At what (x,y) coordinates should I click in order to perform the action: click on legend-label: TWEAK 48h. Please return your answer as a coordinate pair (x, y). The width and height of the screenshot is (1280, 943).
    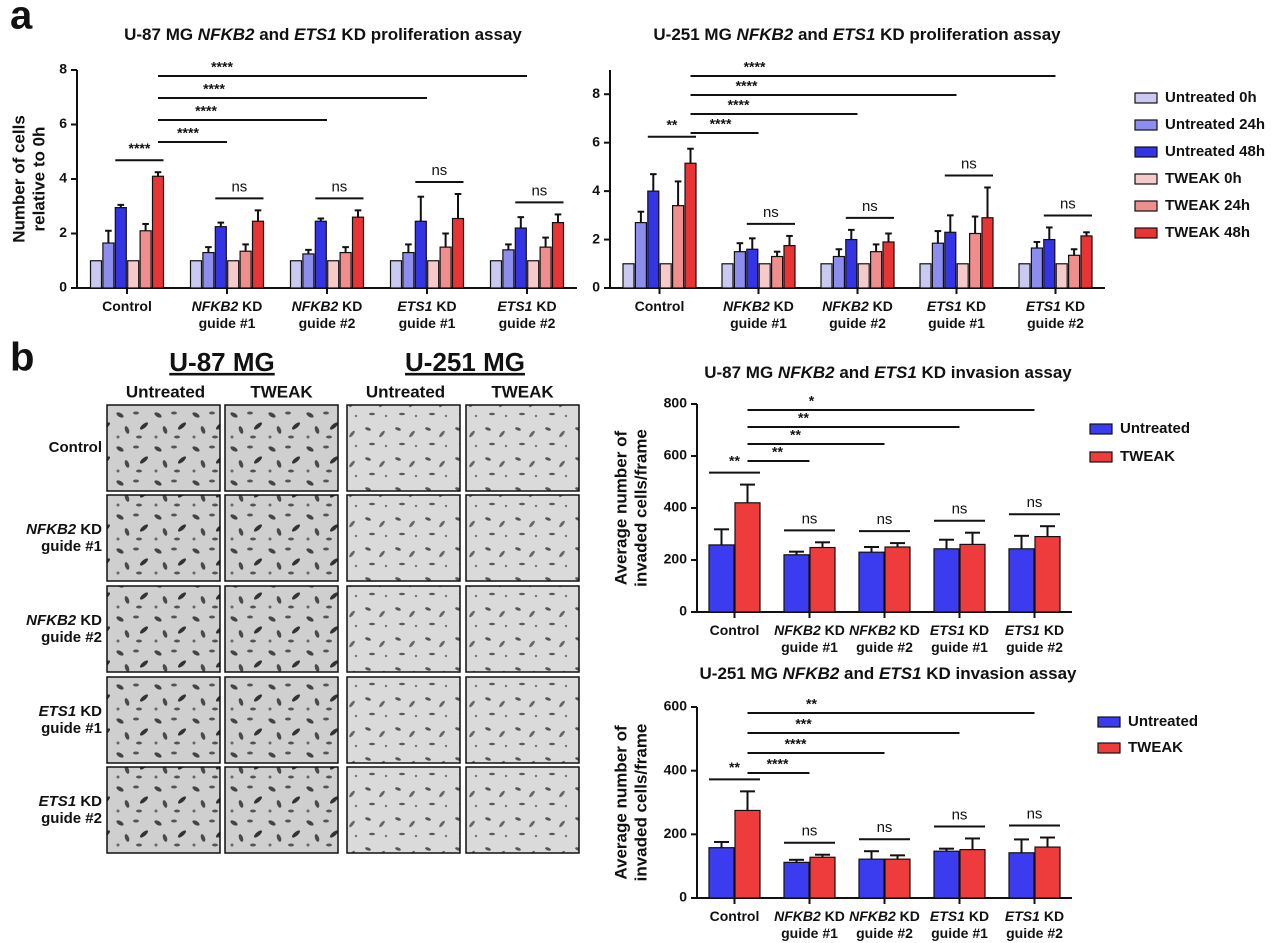
    Looking at the image, I should click on (1207, 232).